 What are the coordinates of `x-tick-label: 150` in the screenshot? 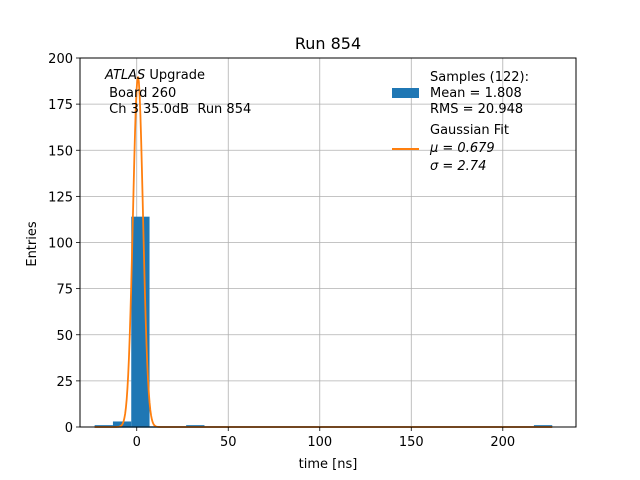 It's located at (411, 442).